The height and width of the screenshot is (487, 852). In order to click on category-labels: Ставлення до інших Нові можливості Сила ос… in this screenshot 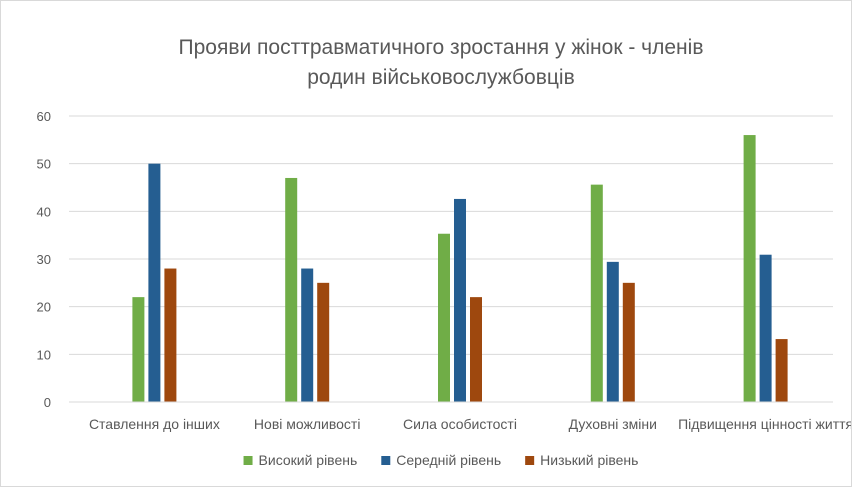, I will do `click(470, 424)`.